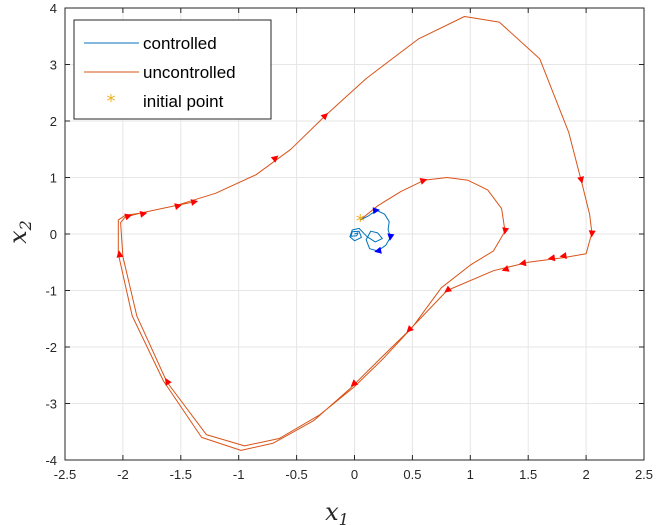 The height and width of the screenshot is (525, 657). I want to click on initial-point-marker: *, so click(360, 221).